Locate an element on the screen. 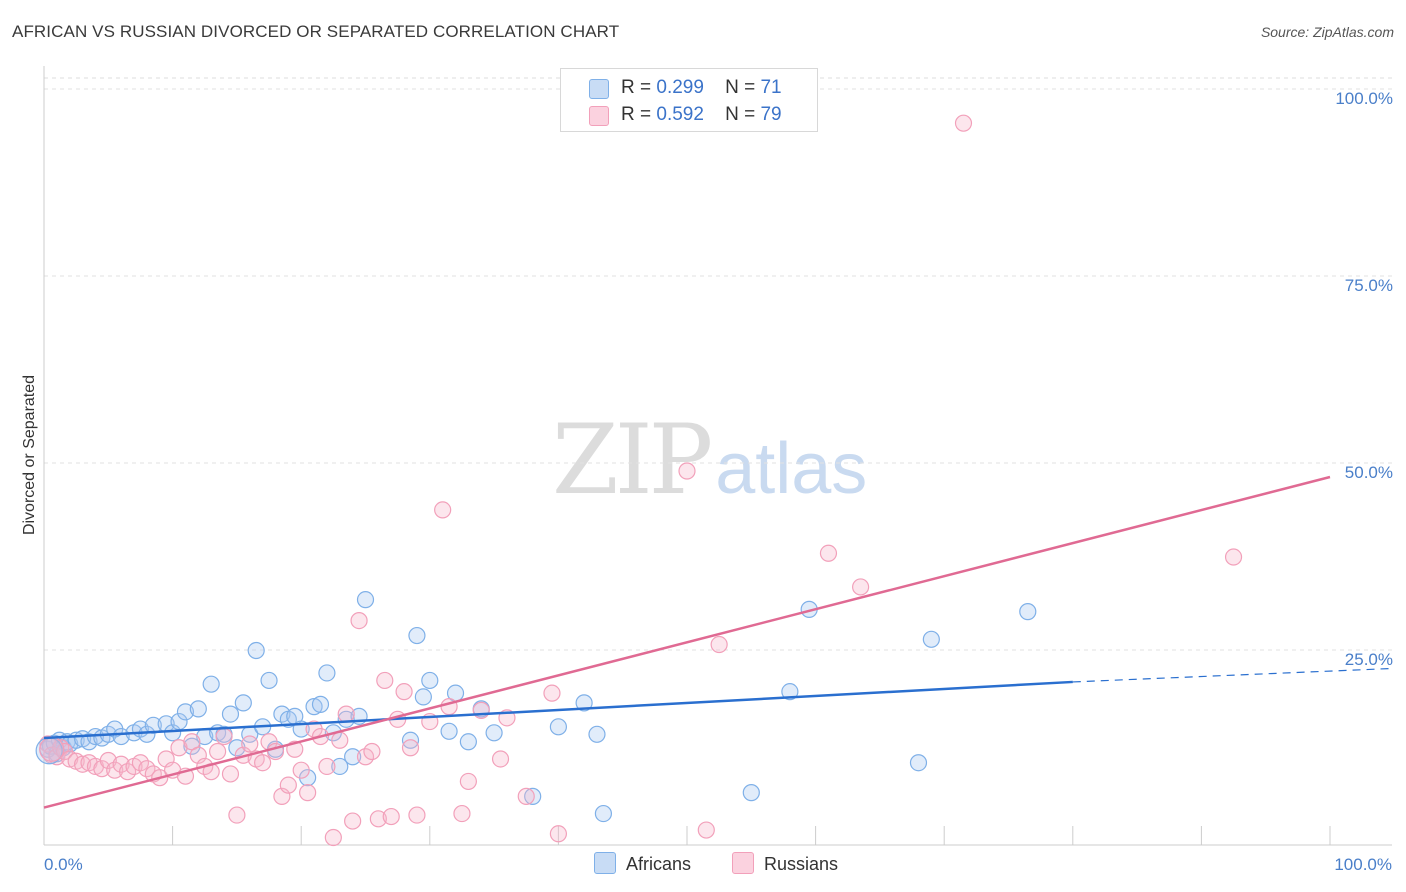 Image resolution: width=1406 pixels, height=892 pixels. bottom-legend-label-russians: Russians is located at coordinates (801, 864).